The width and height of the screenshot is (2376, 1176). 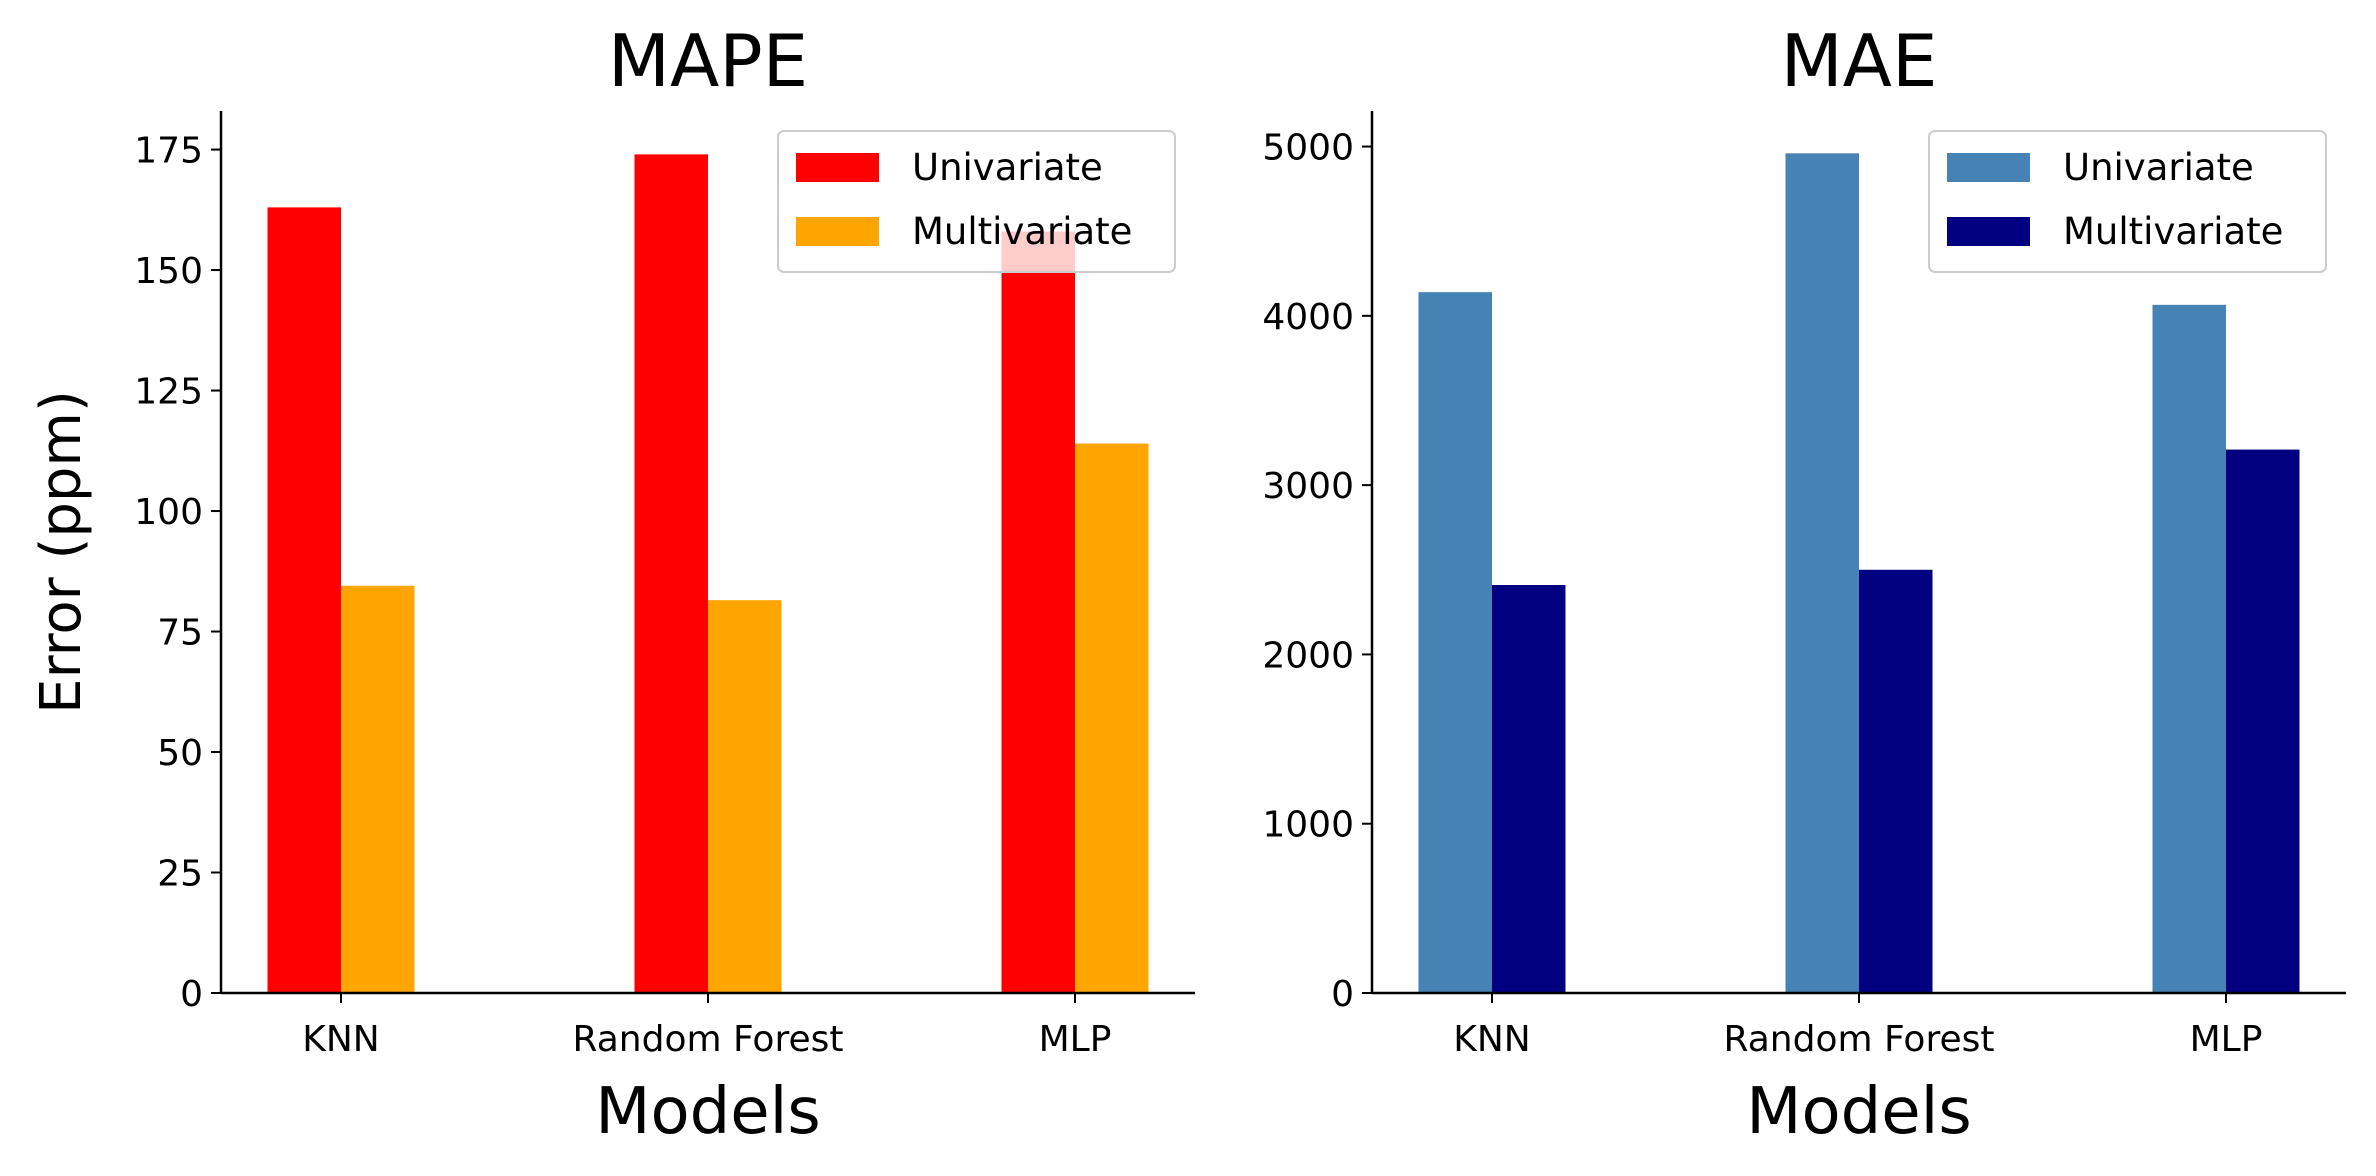 I want to click on y-tick-label: 75, so click(x=180, y=633).